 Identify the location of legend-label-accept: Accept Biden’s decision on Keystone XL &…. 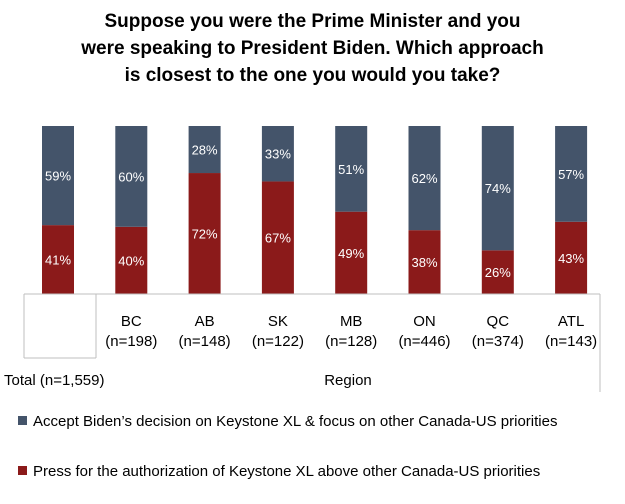
(295, 421).